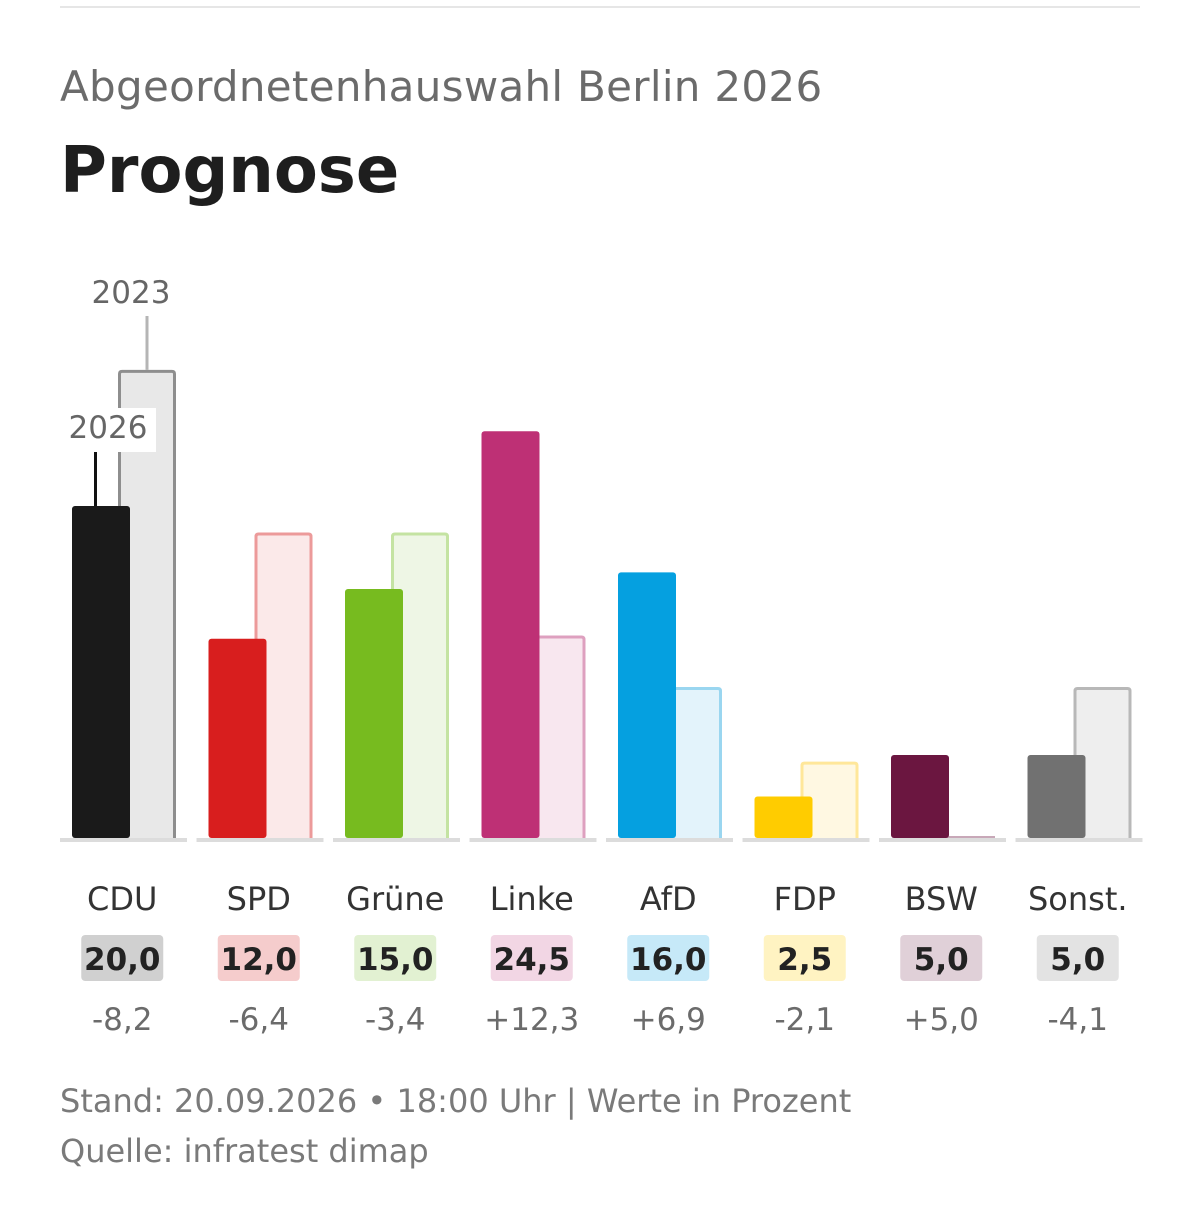 This screenshot has width=1200, height=1218. What do you see at coordinates (395, 1020) in the screenshot?
I see `diff-label-gruene: -3,4` at bounding box center [395, 1020].